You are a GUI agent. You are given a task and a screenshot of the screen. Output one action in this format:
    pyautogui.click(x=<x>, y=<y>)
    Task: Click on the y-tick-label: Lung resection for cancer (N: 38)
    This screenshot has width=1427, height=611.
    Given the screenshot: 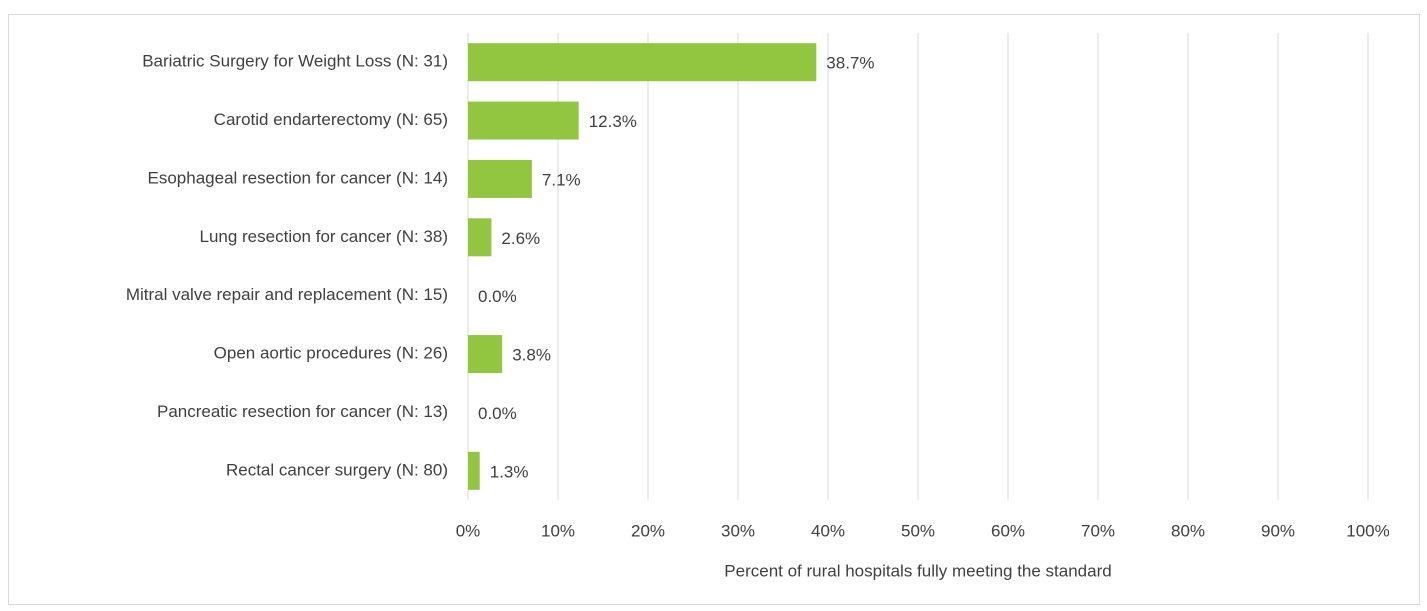 What is the action you would take?
    pyautogui.click(x=323, y=236)
    